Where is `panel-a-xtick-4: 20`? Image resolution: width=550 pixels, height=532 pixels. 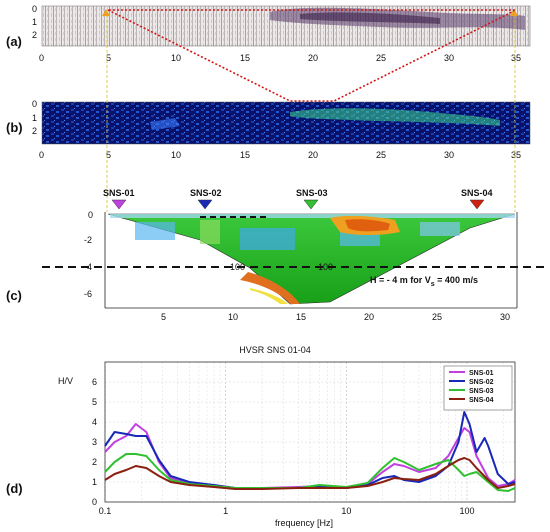
panel-a-xtick-4: 20 is located at coordinates (313, 58).